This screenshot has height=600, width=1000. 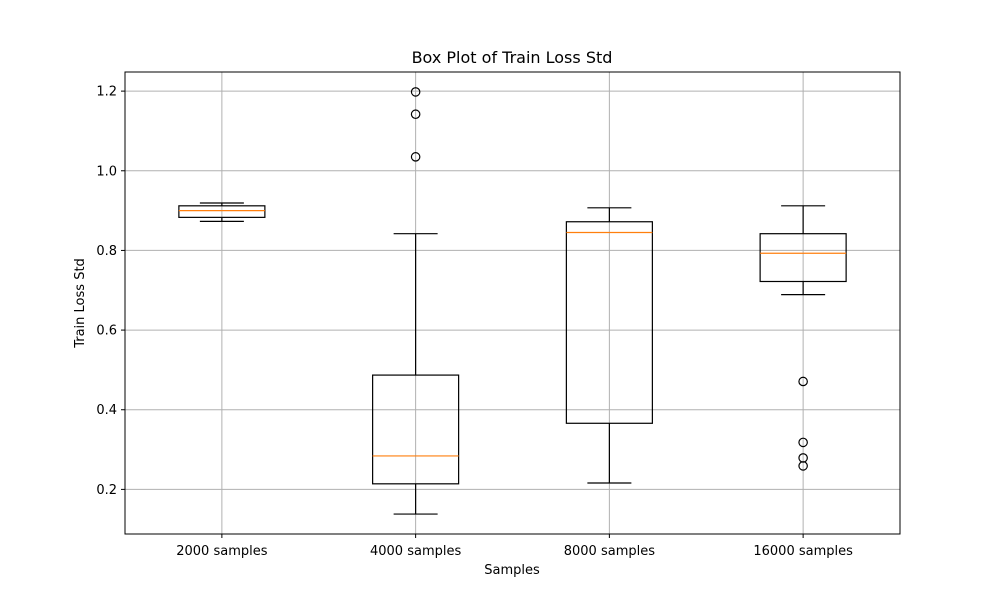 I want to click on y-tick-label: 1.2, so click(x=106, y=92).